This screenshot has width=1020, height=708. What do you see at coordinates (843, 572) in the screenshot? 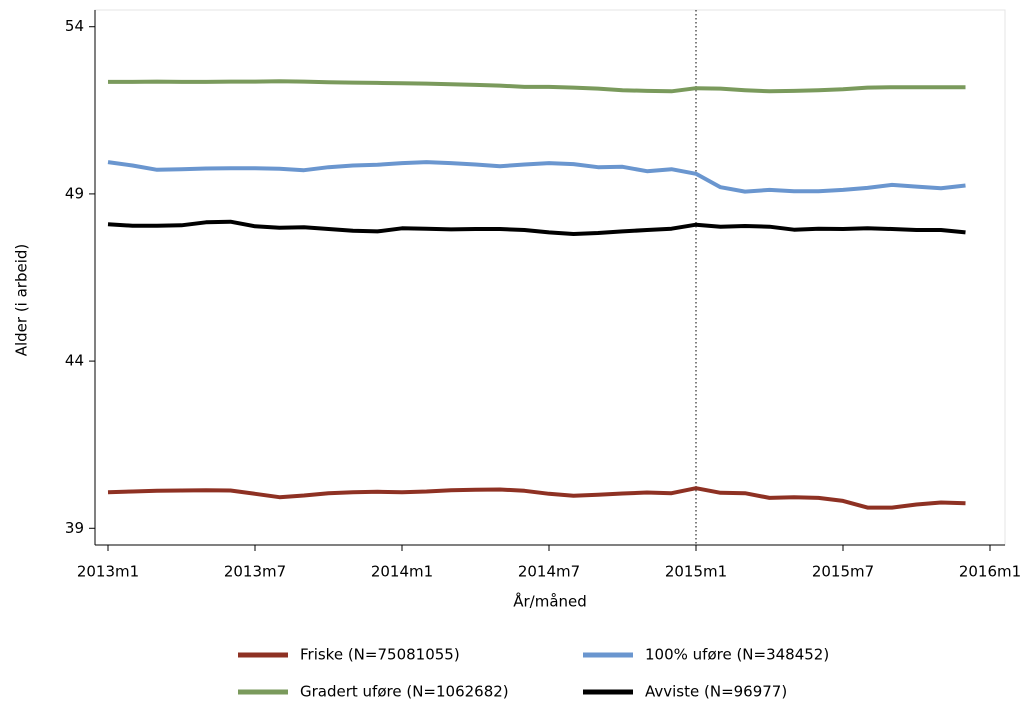
I see `x-tick-label: 2015m7` at bounding box center [843, 572].